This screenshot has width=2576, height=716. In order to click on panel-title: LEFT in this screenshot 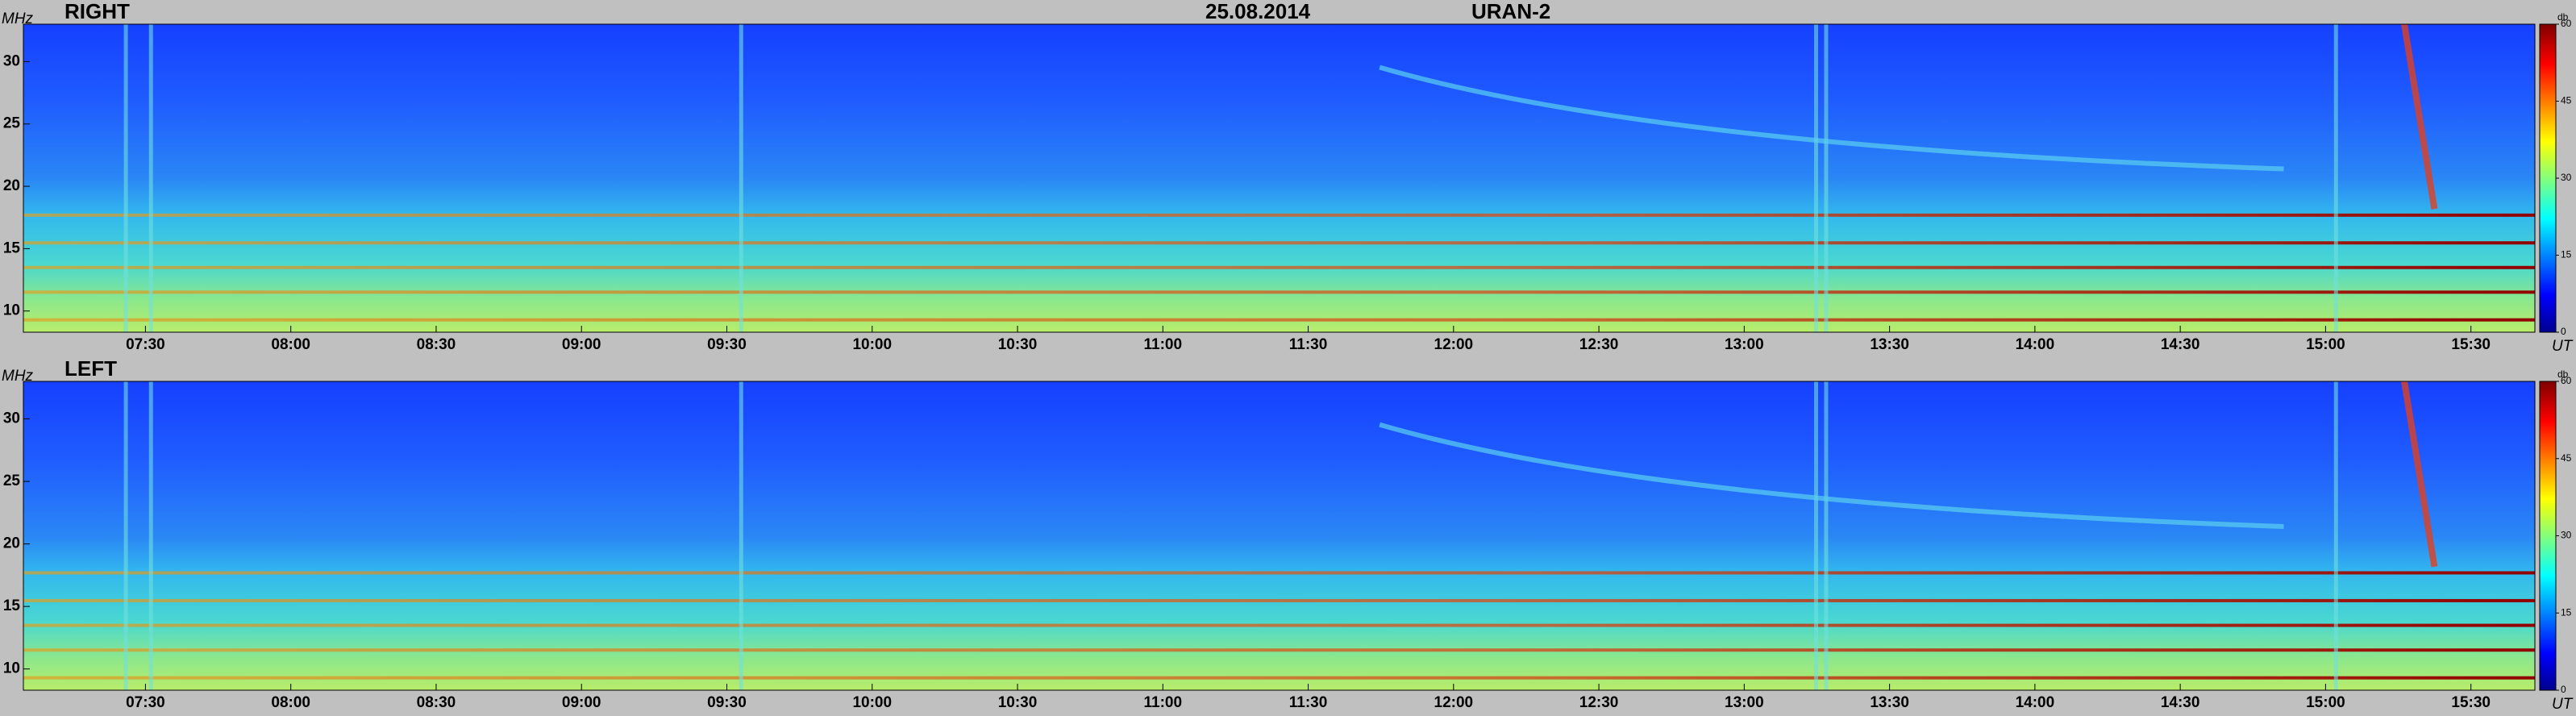, I will do `click(91, 368)`.